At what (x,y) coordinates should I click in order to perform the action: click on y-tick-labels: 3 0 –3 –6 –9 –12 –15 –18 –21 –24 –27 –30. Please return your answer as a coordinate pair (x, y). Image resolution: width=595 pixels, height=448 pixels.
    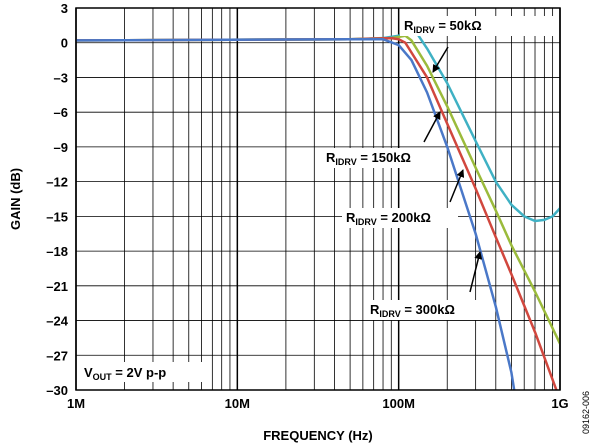
    Looking at the image, I should click on (57, 199).